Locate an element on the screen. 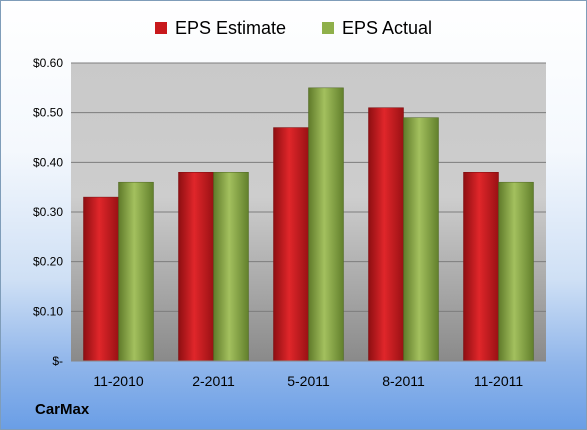 This screenshot has height=430, width=587. y-tick-label: $0.40 is located at coordinates (48, 162).